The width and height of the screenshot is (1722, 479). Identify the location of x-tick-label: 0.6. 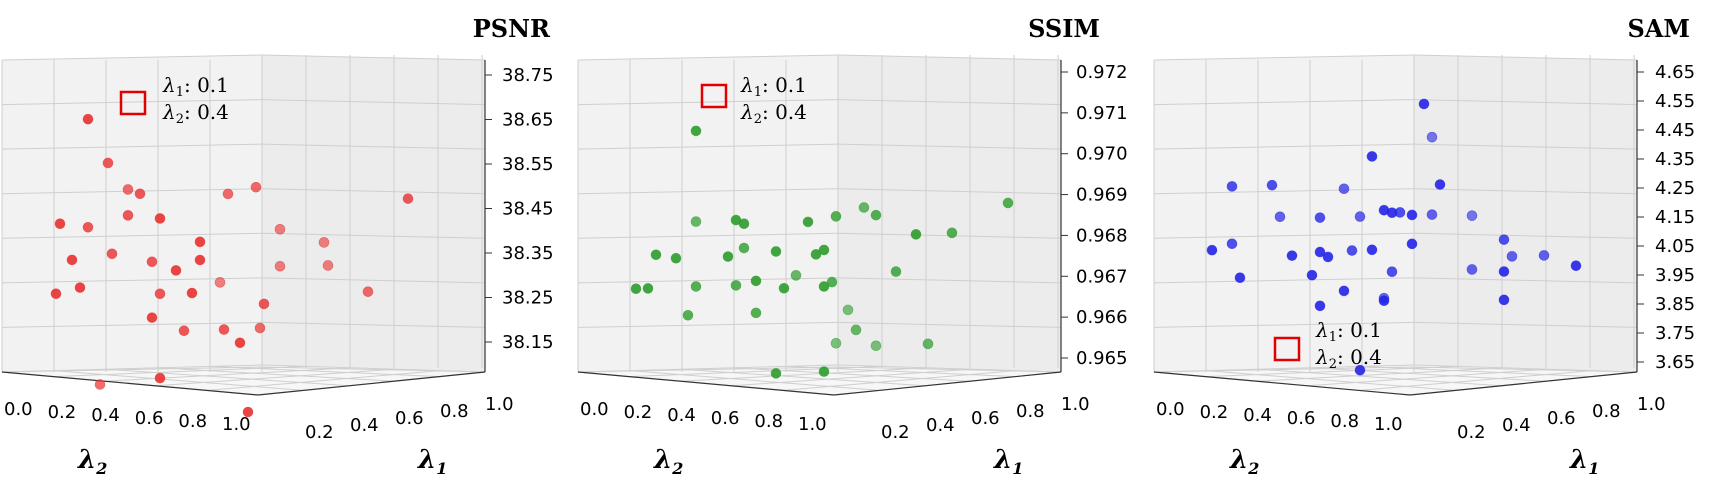
(1301, 418).